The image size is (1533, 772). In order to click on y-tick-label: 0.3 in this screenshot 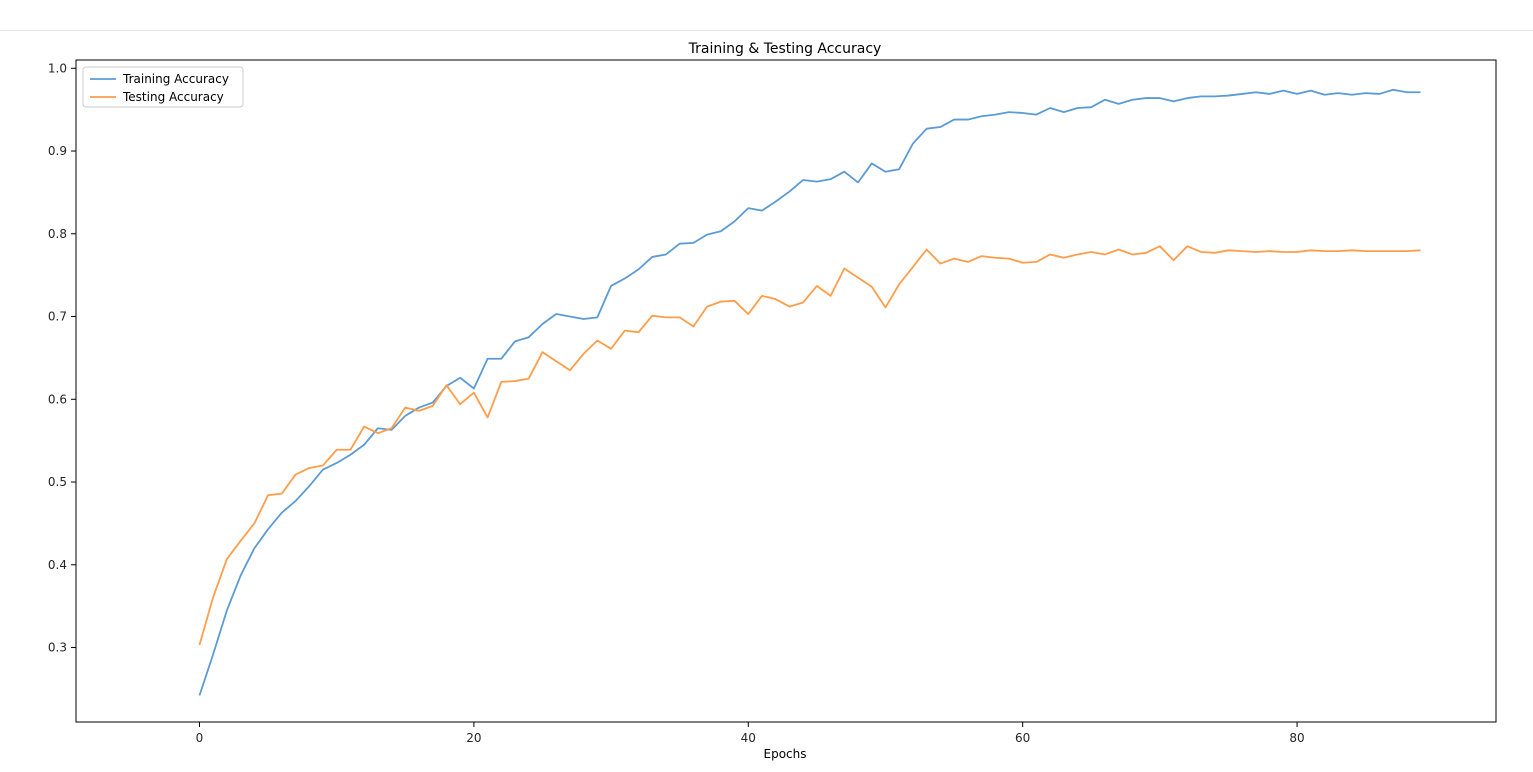, I will do `click(57, 648)`.